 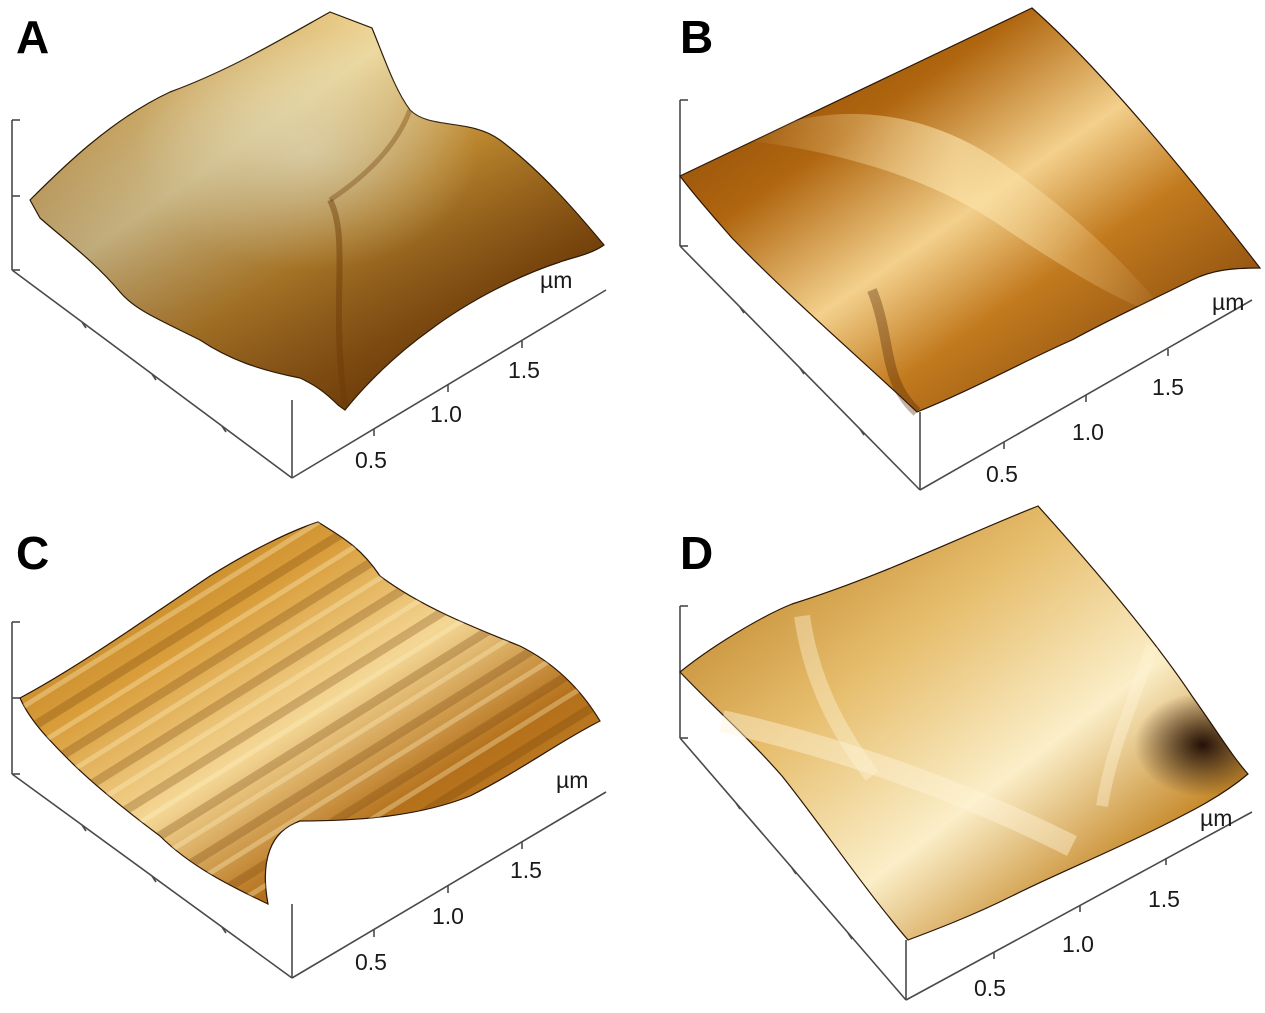 What do you see at coordinates (697, 37) in the screenshot?
I see `panel-label-b: B` at bounding box center [697, 37].